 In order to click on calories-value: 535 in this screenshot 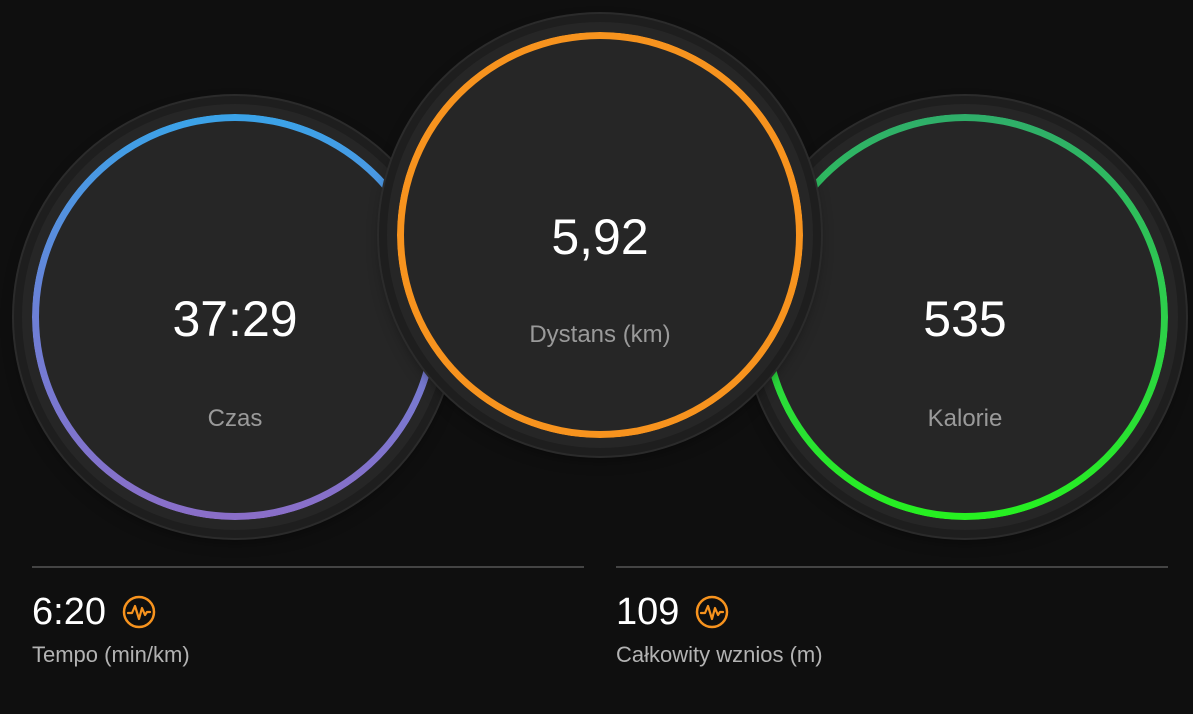, I will do `click(965, 319)`.